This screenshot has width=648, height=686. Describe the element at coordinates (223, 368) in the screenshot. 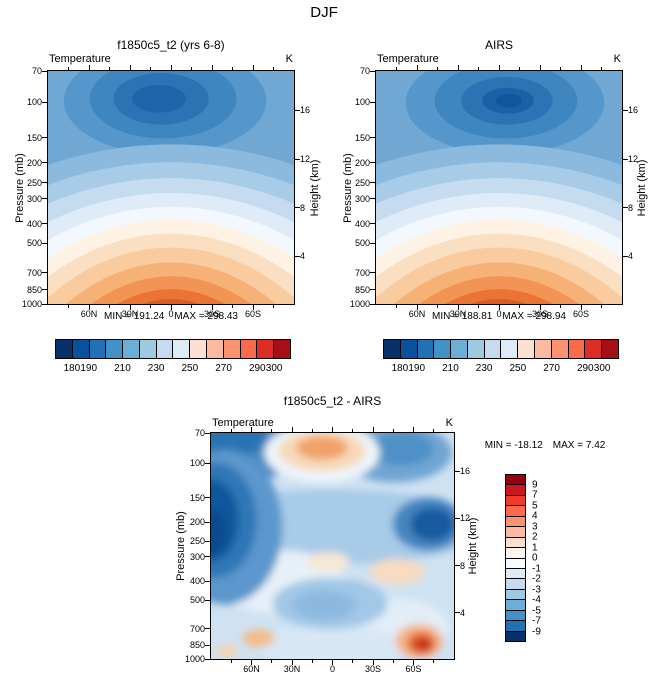

I see `colorbar-tick-label: 270` at that location.